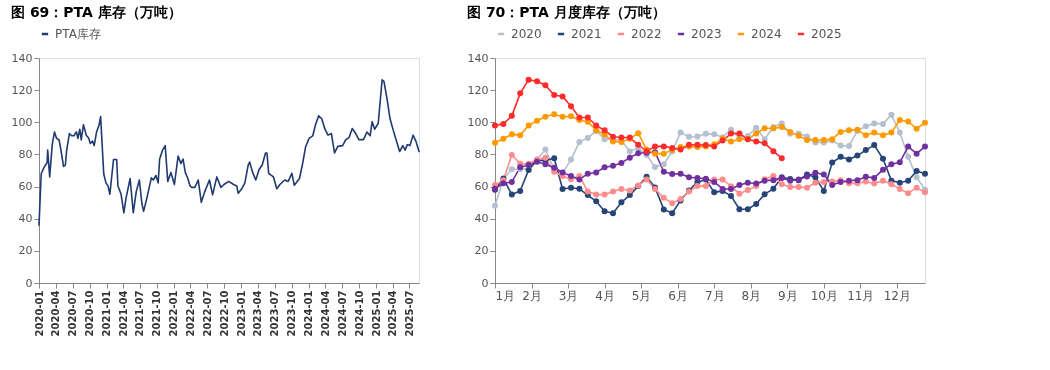  What do you see at coordinates (224, 313) in the screenshot?
I see `x-tick-label: 2022-10` at bounding box center [224, 313].